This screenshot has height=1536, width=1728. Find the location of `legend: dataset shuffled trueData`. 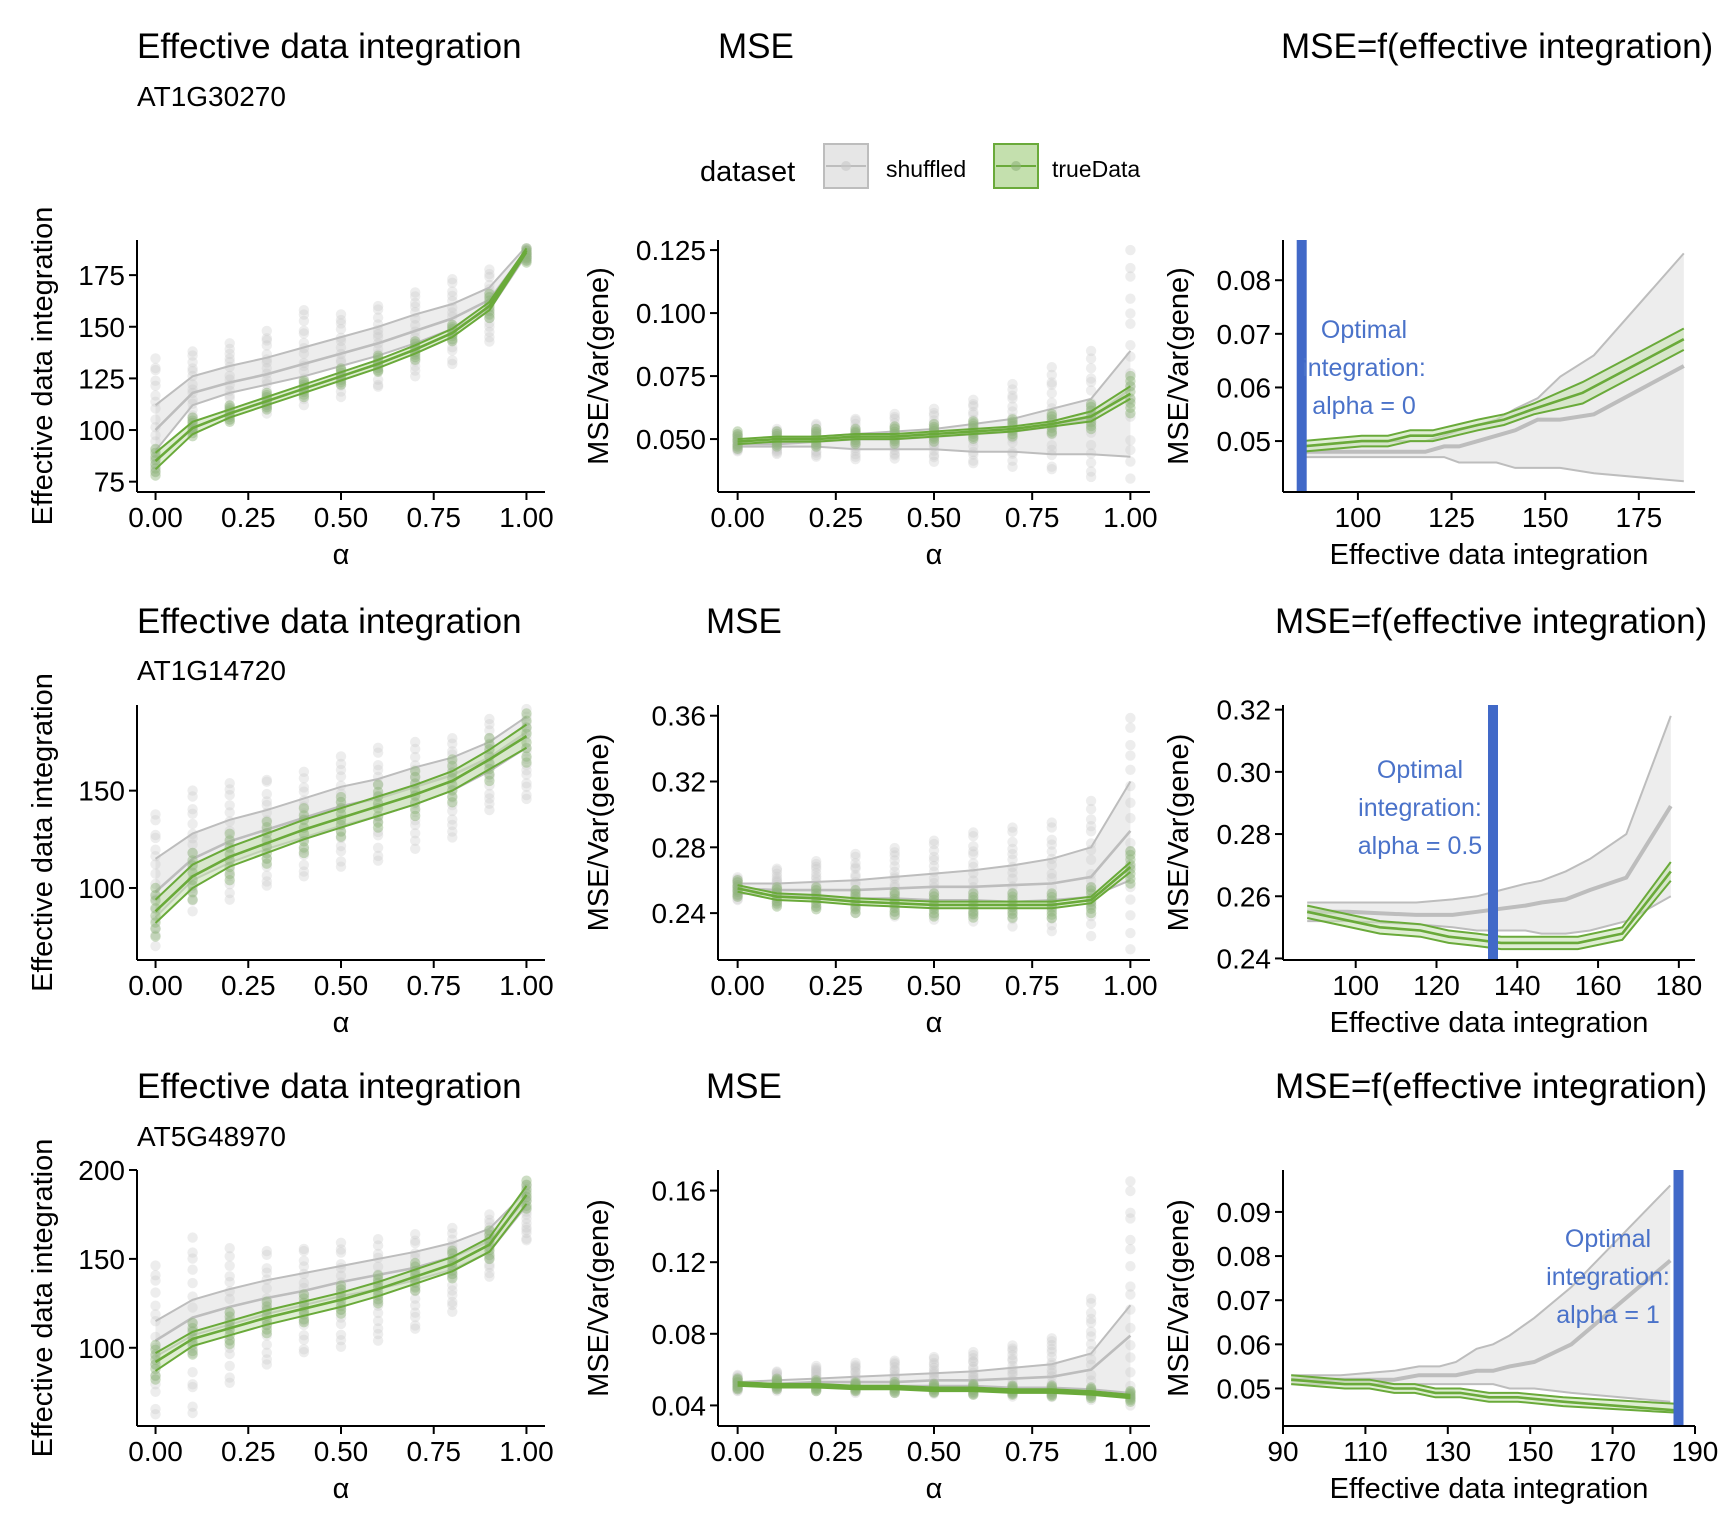

legend: dataset shuffled trueData is located at coordinates (920, 166).